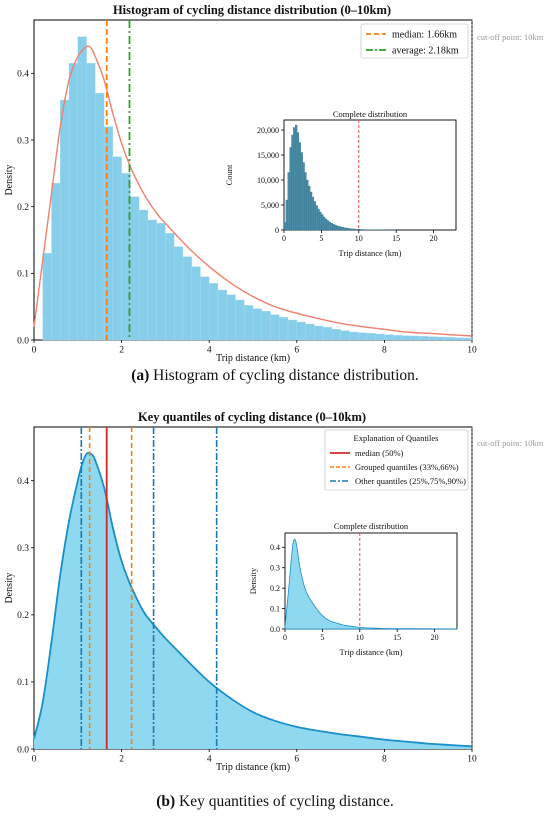 The height and width of the screenshot is (818, 550). I want to click on y-tick-label: 20,000, so click(268, 130).